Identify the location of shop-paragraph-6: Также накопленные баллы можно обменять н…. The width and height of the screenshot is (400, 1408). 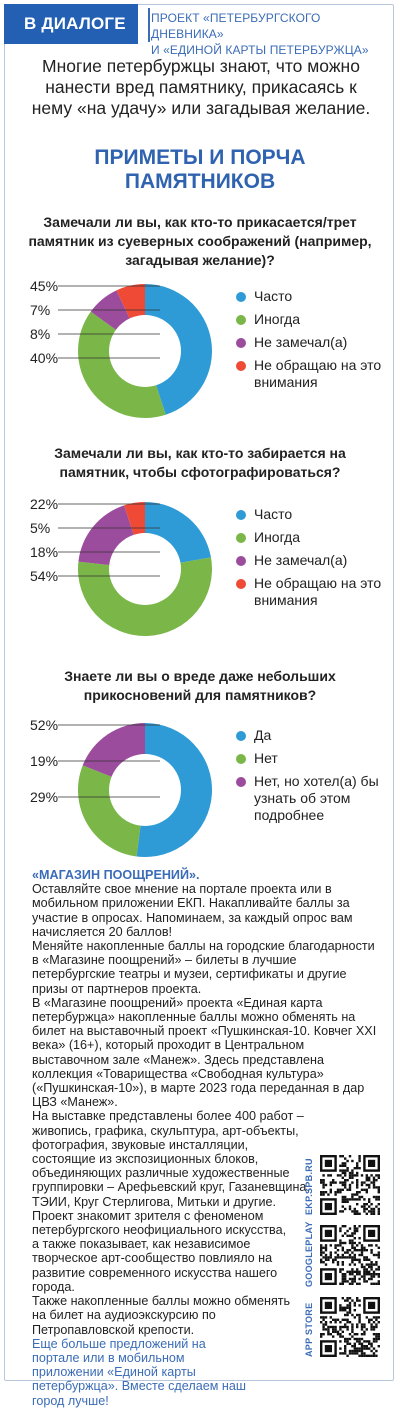
(161, 1315).